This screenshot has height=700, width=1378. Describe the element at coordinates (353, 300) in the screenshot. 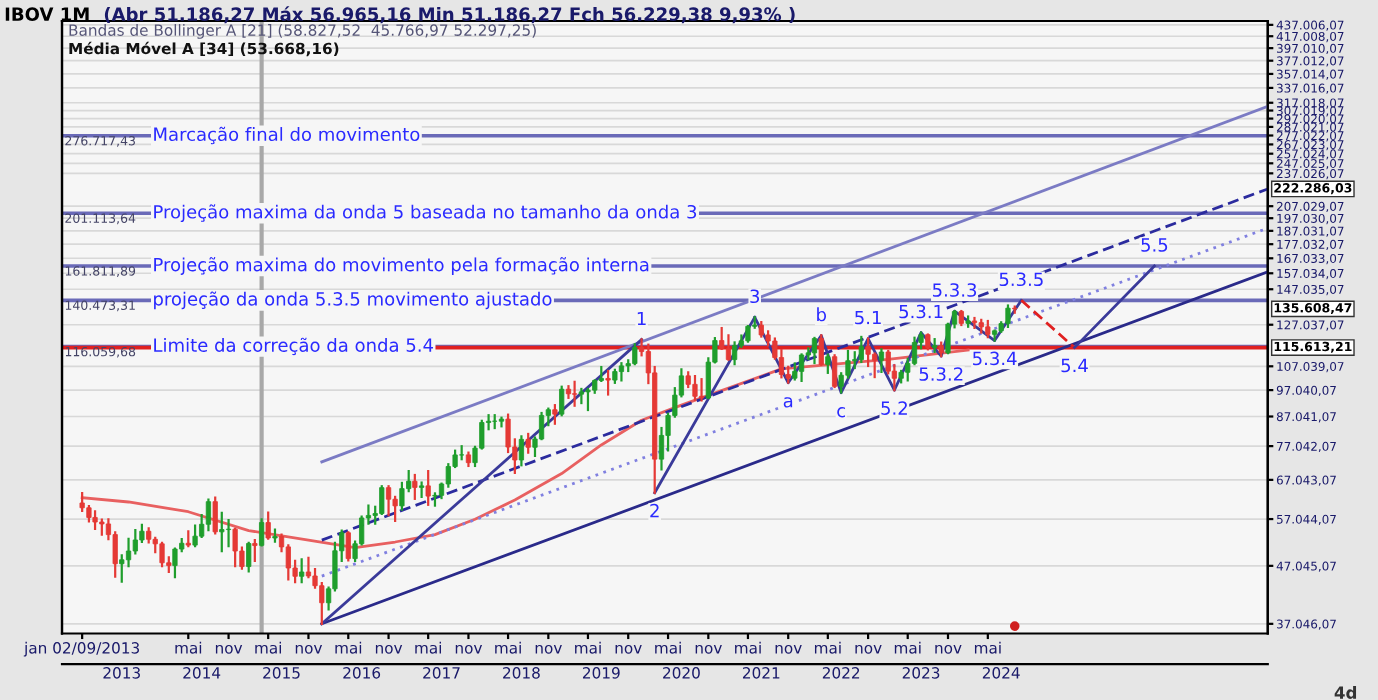

I see `ref-line-label: projeção da onda 5.3.5 movimento ajustado` at that location.